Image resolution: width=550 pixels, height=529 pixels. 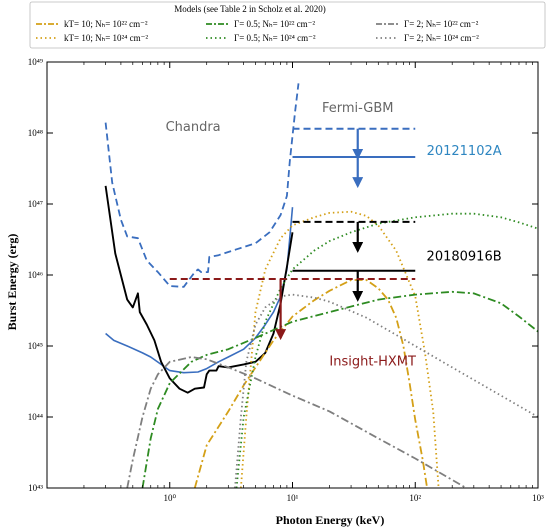 What do you see at coordinates (12, 282) in the screenshot?
I see `y-axis-label: Burst Energy (erg)` at bounding box center [12, 282].